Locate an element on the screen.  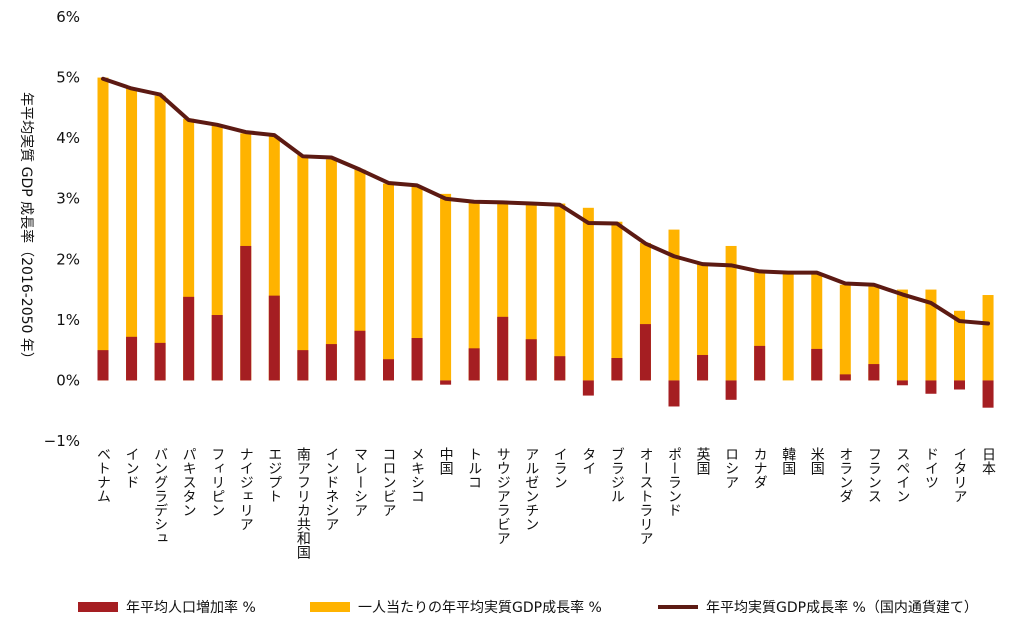
category-label: オランダ is located at coordinates (845, 475).